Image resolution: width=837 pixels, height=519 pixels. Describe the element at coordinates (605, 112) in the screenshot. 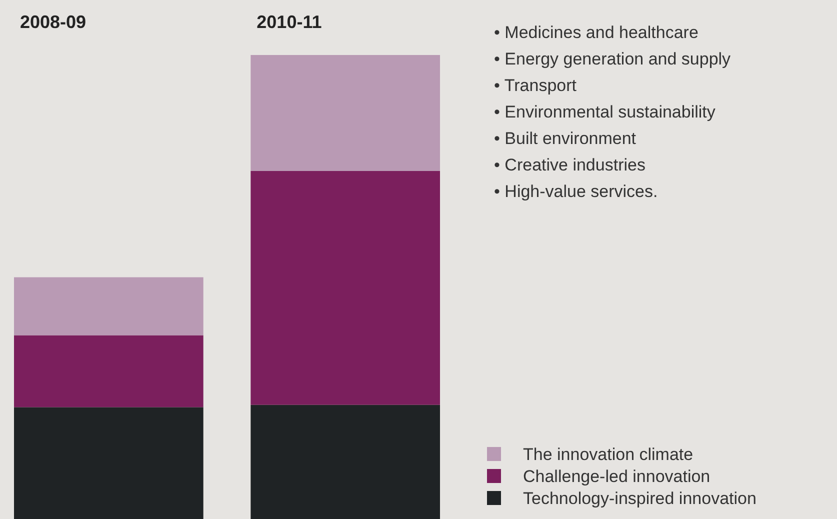

I see `text: • Environmental sustainability` at that location.